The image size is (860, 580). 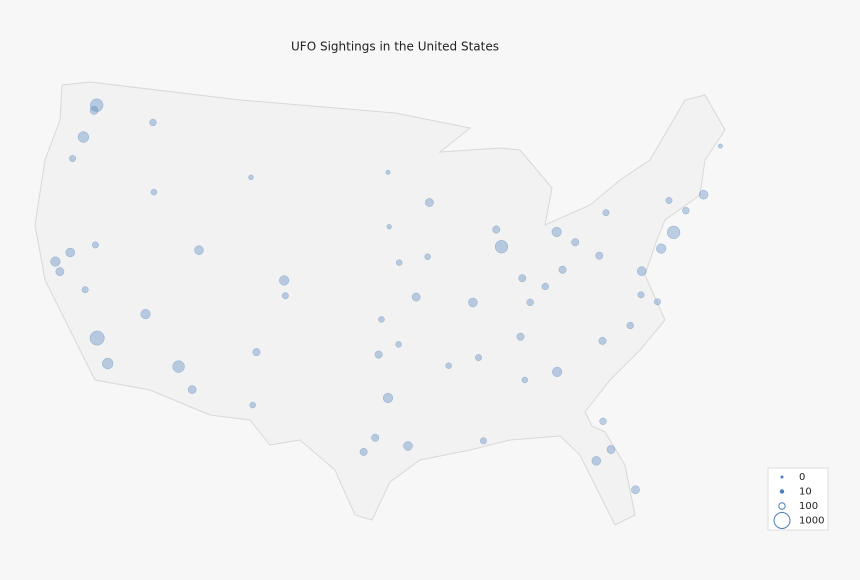 What do you see at coordinates (395, 47) in the screenshot?
I see `chart-title: UFO Sightings in the United States` at bounding box center [395, 47].